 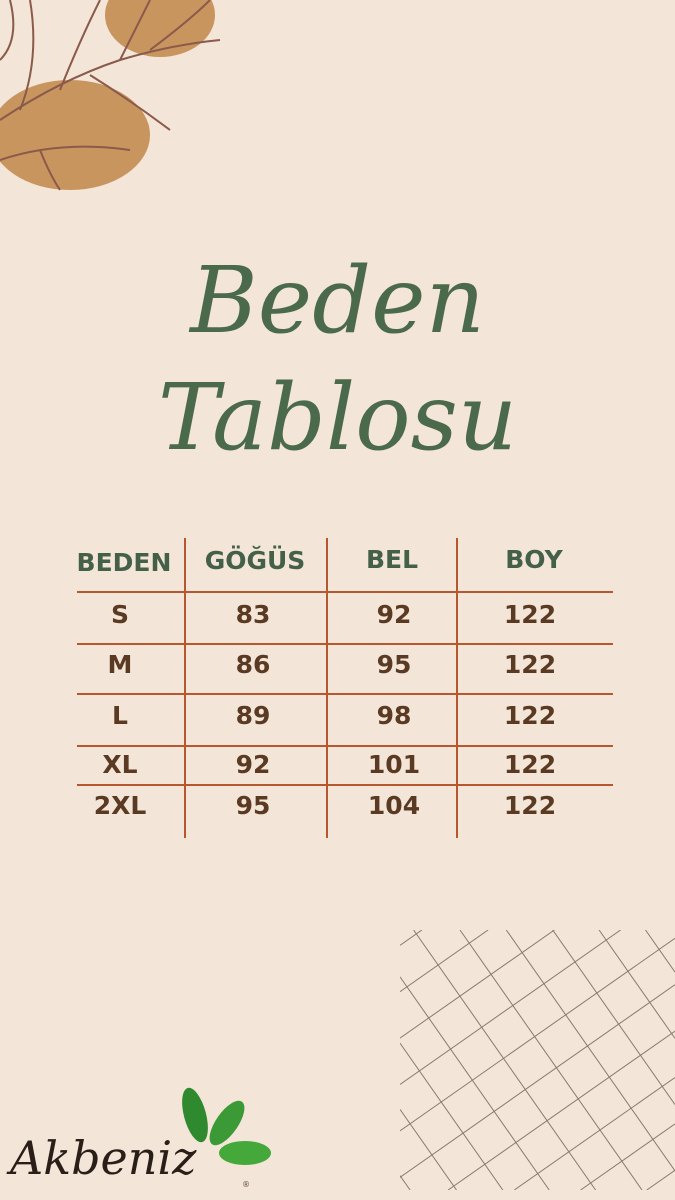 I want to click on title-line-1: Beden, so click(x=337, y=300).